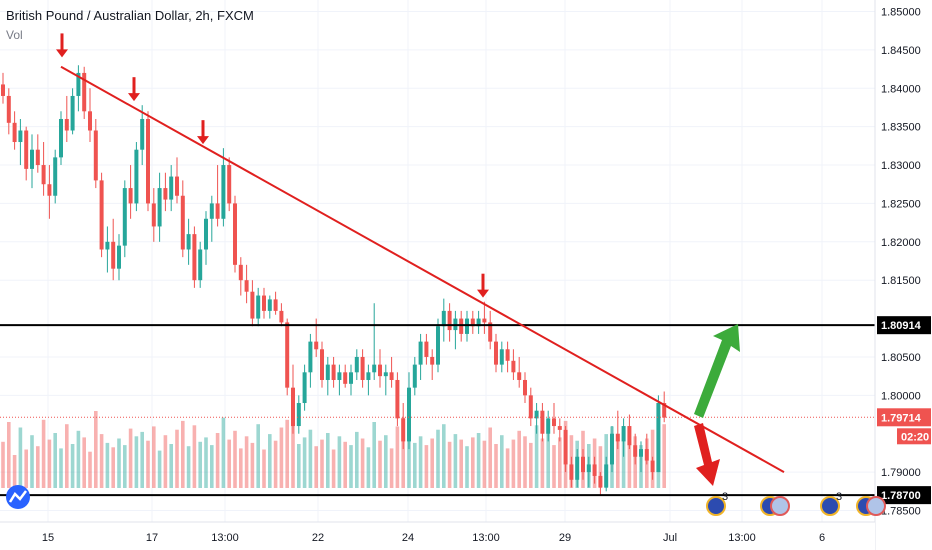 The height and width of the screenshot is (550, 932). I want to click on countdown-tag, so click(914, 436).